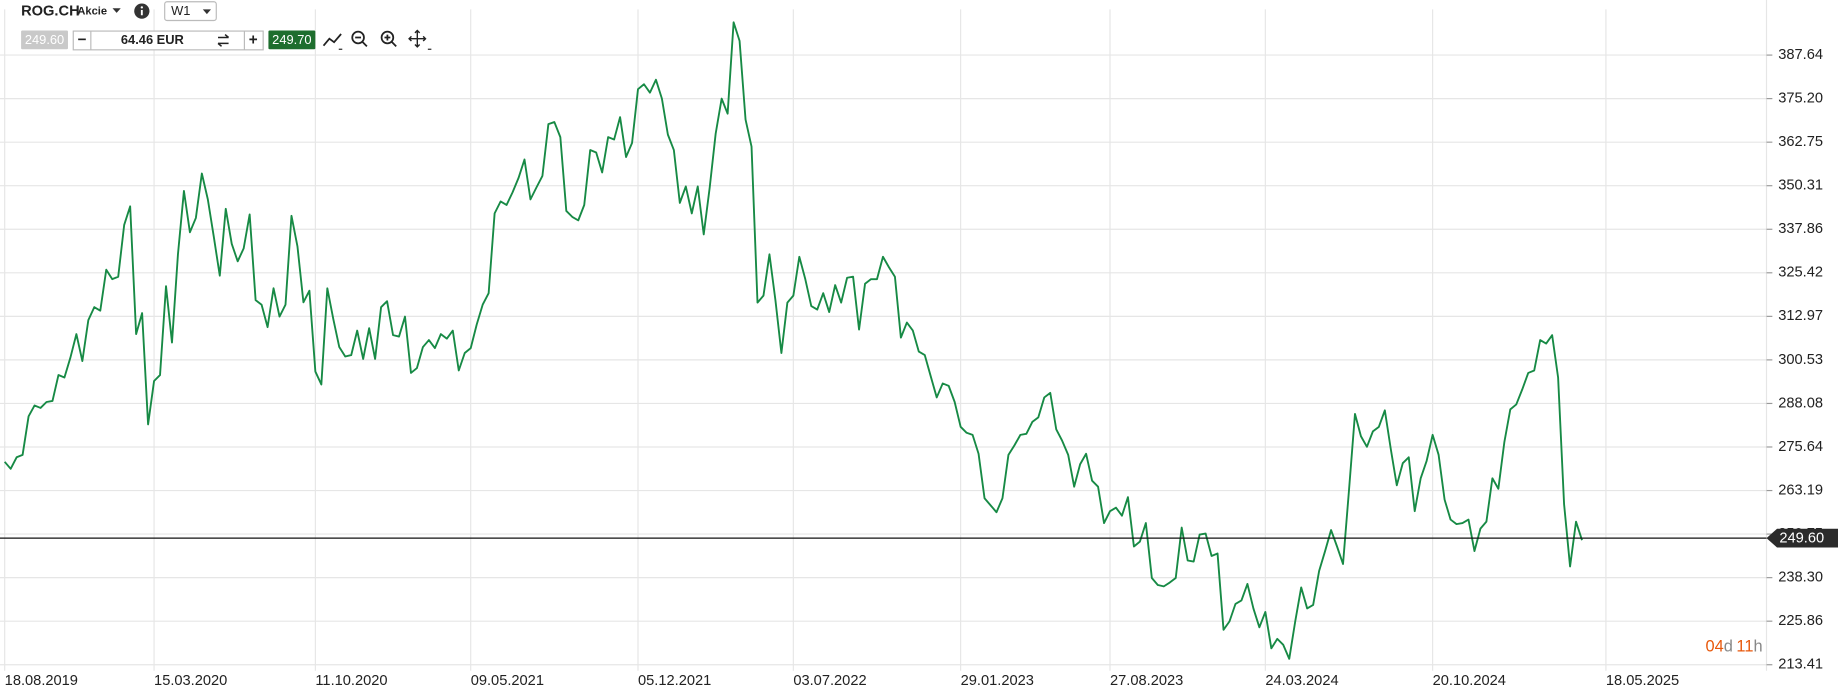 The height and width of the screenshot is (693, 1838). I want to click on swap-button, so click(223, 40).